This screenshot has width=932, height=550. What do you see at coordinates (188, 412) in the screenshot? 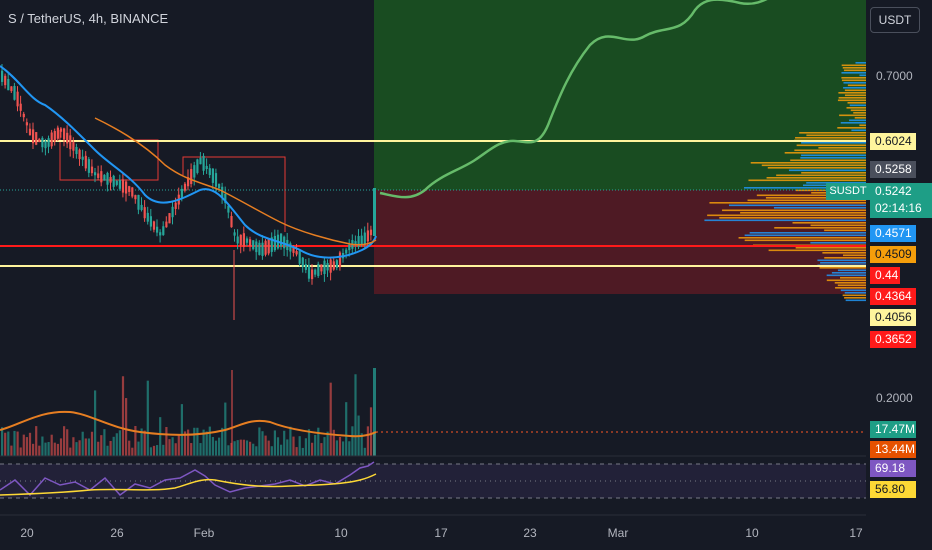
I see `volume-bars` at bounding box center [188, 412].